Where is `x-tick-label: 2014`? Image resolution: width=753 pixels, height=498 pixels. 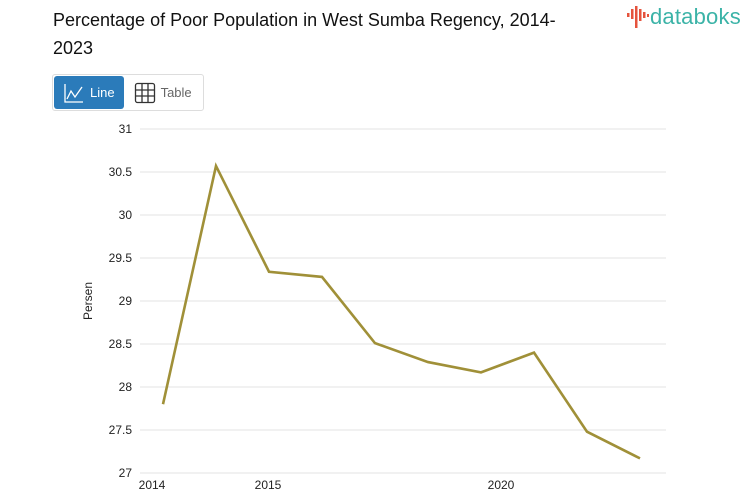 x-tick-label: 2014 is located at coordinates (152, 485).